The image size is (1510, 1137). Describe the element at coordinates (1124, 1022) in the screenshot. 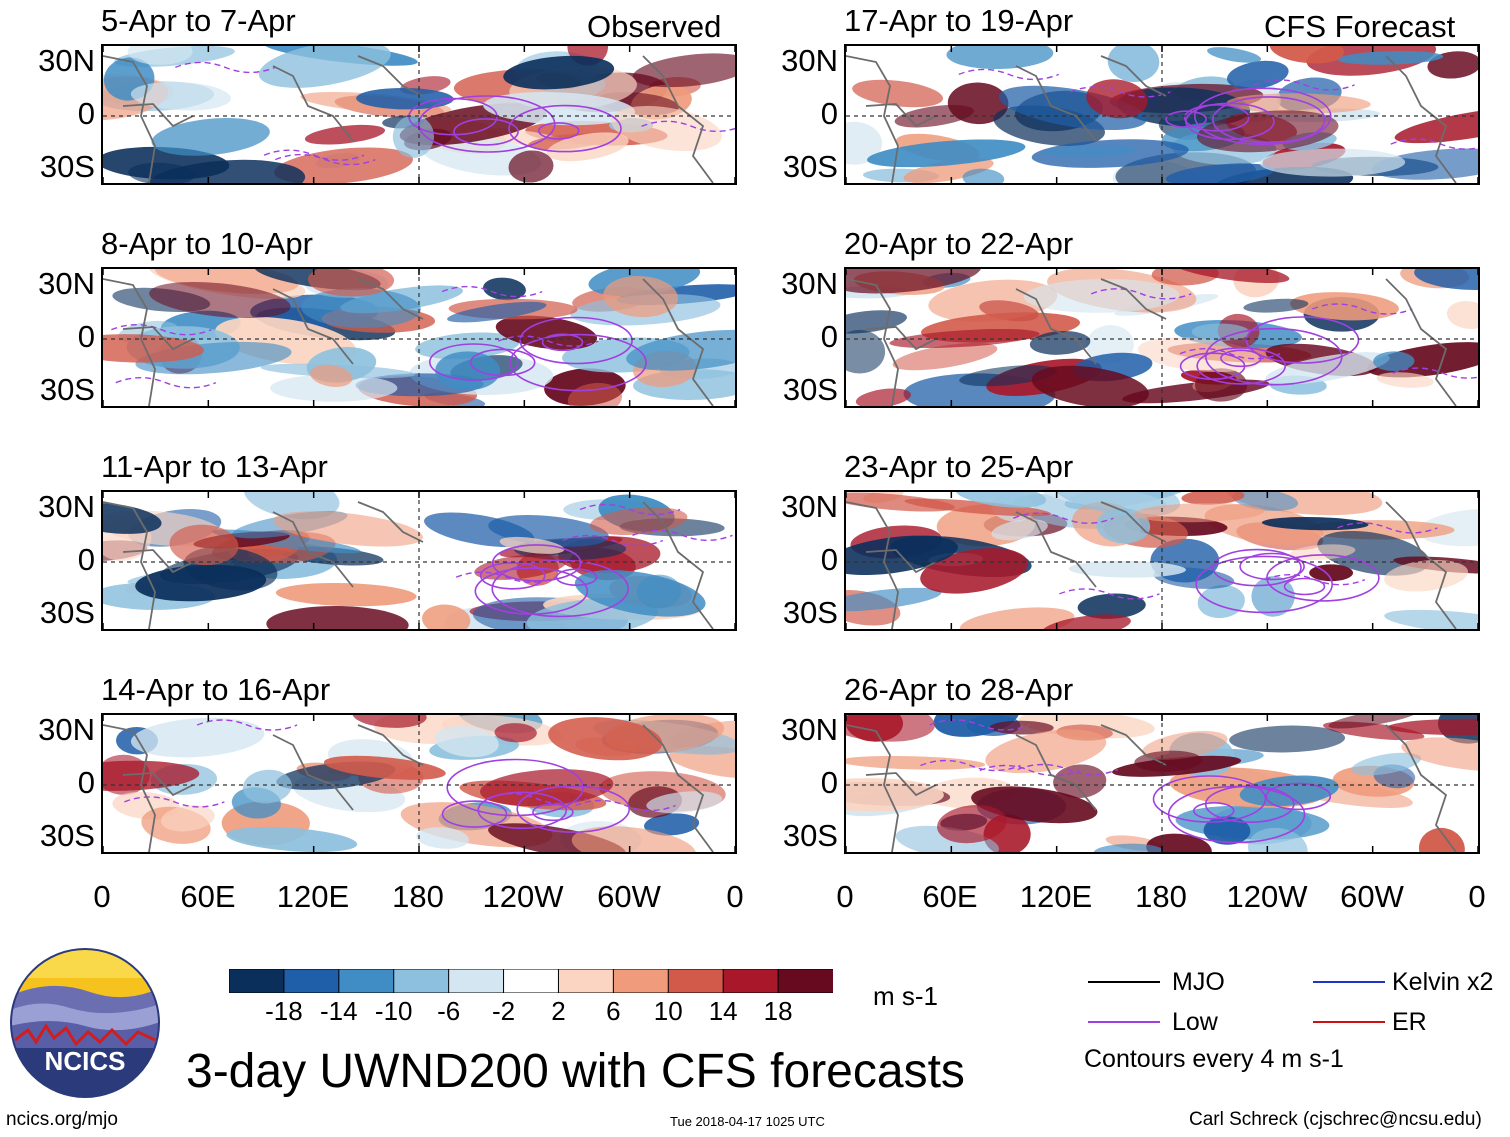

I see `legend-line-low` at that location.